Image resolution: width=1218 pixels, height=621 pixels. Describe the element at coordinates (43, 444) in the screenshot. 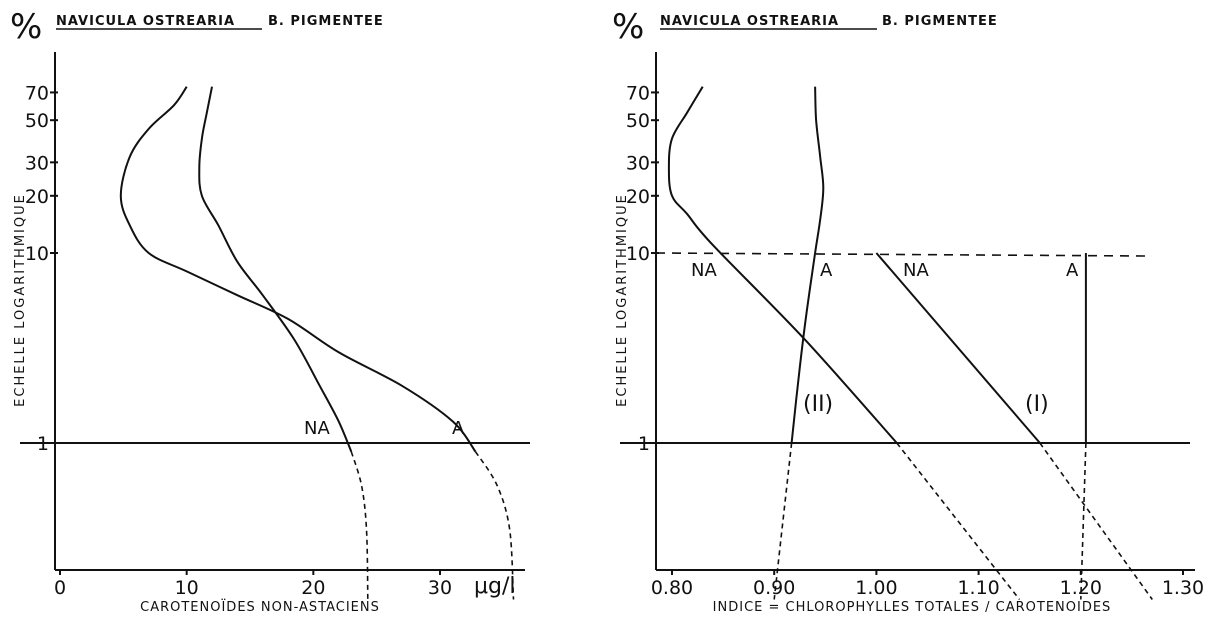

I see `left-y-tick-label: 1` at that location.